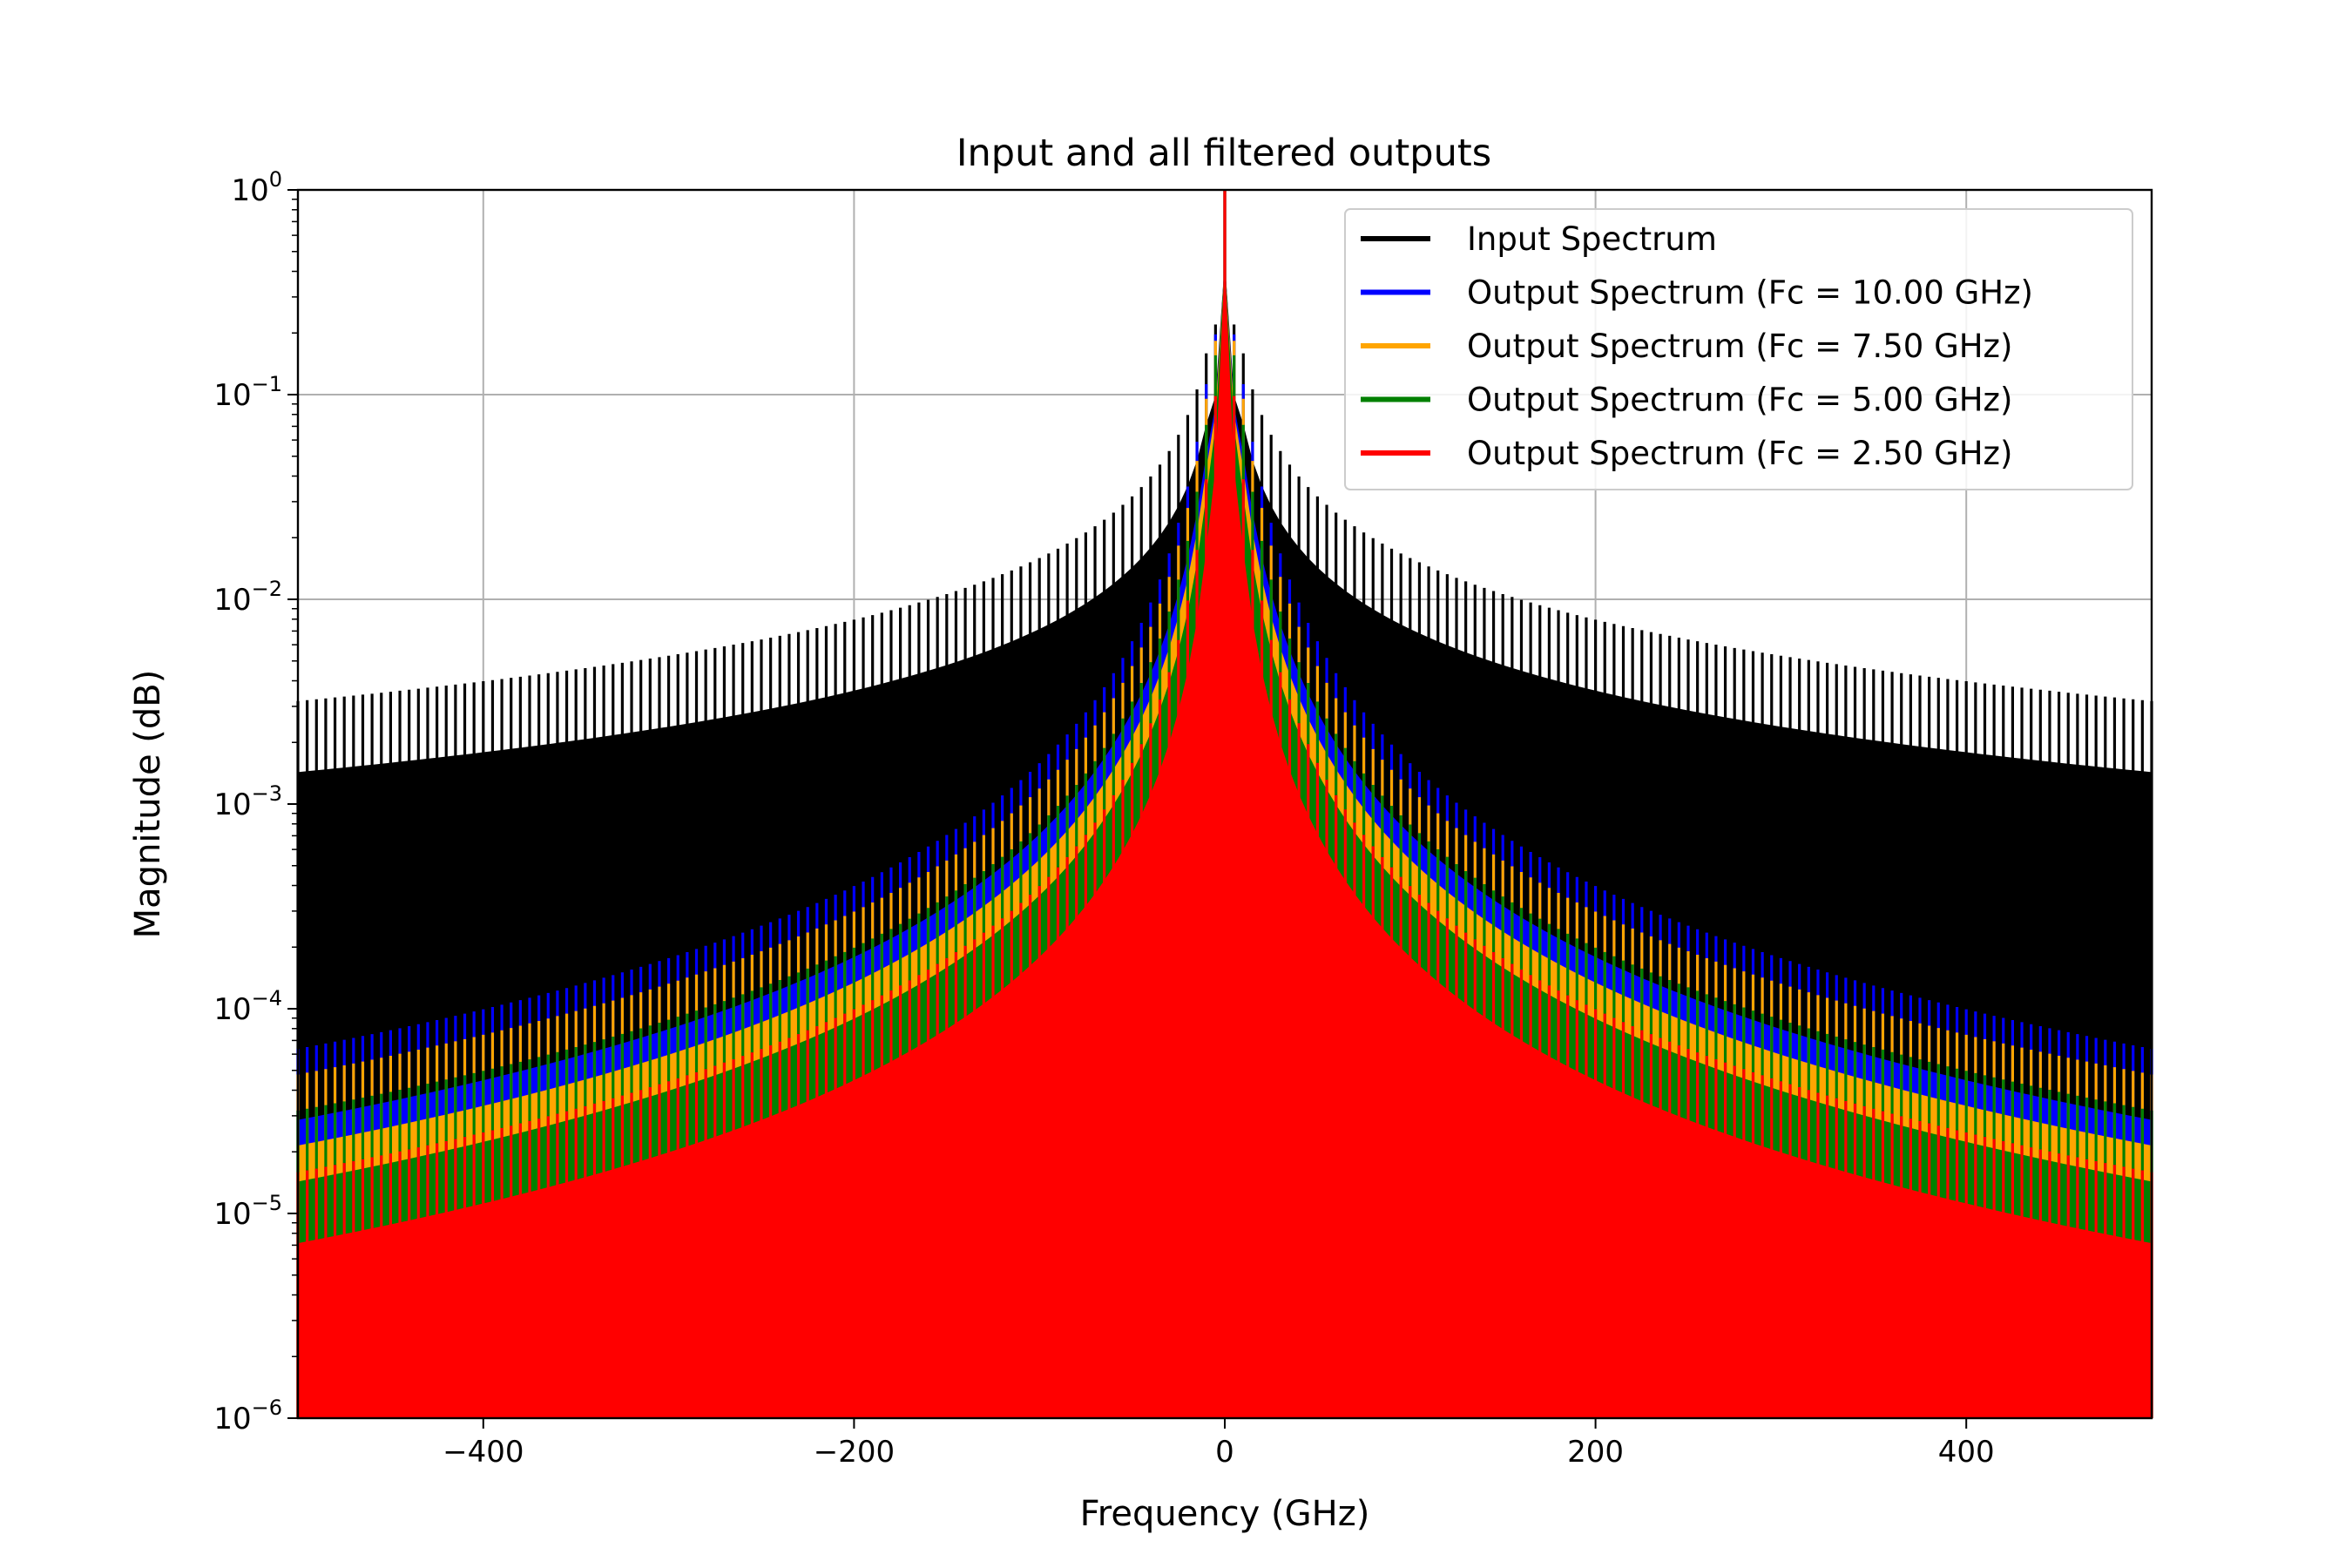  I want to click on x-tick-label: 0, so click(1224, 1452).